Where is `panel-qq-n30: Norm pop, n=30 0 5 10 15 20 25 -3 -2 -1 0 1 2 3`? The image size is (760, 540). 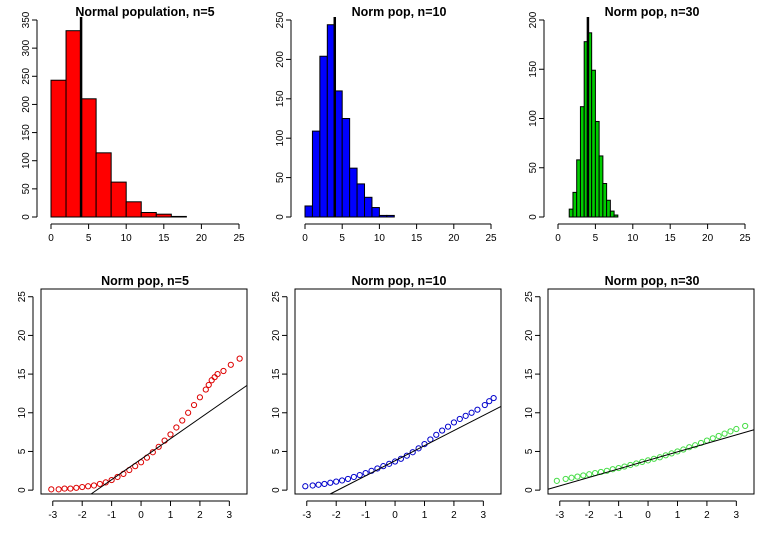
panel-qq-n30: Norm pop, n=30 0 5 10 15 20 25 -3 -2 -1 0 1 2 3 is located at coordinates (639, 397).